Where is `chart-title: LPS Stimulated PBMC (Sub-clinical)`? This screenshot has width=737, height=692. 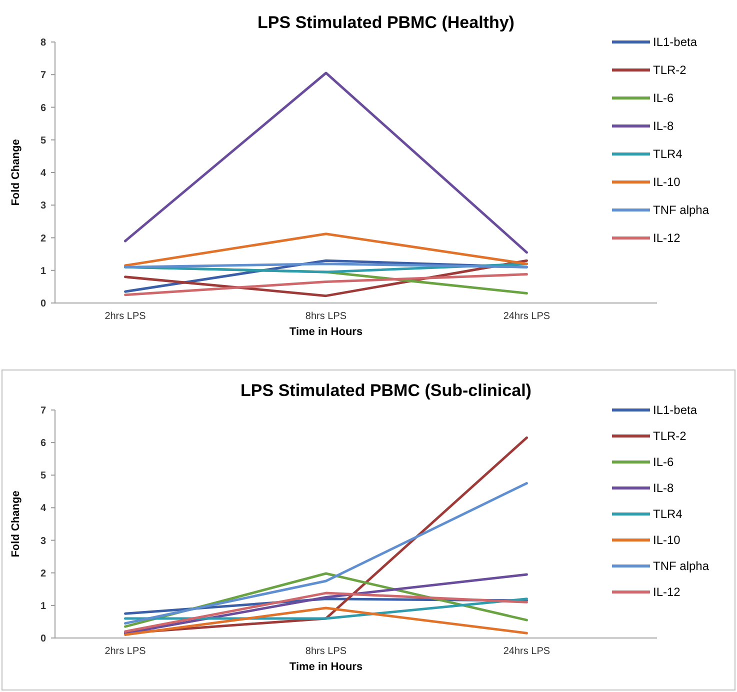 chart-title: LPS Stimulated PBMC (Sub-clinical) is located at coordinates (386, 390).